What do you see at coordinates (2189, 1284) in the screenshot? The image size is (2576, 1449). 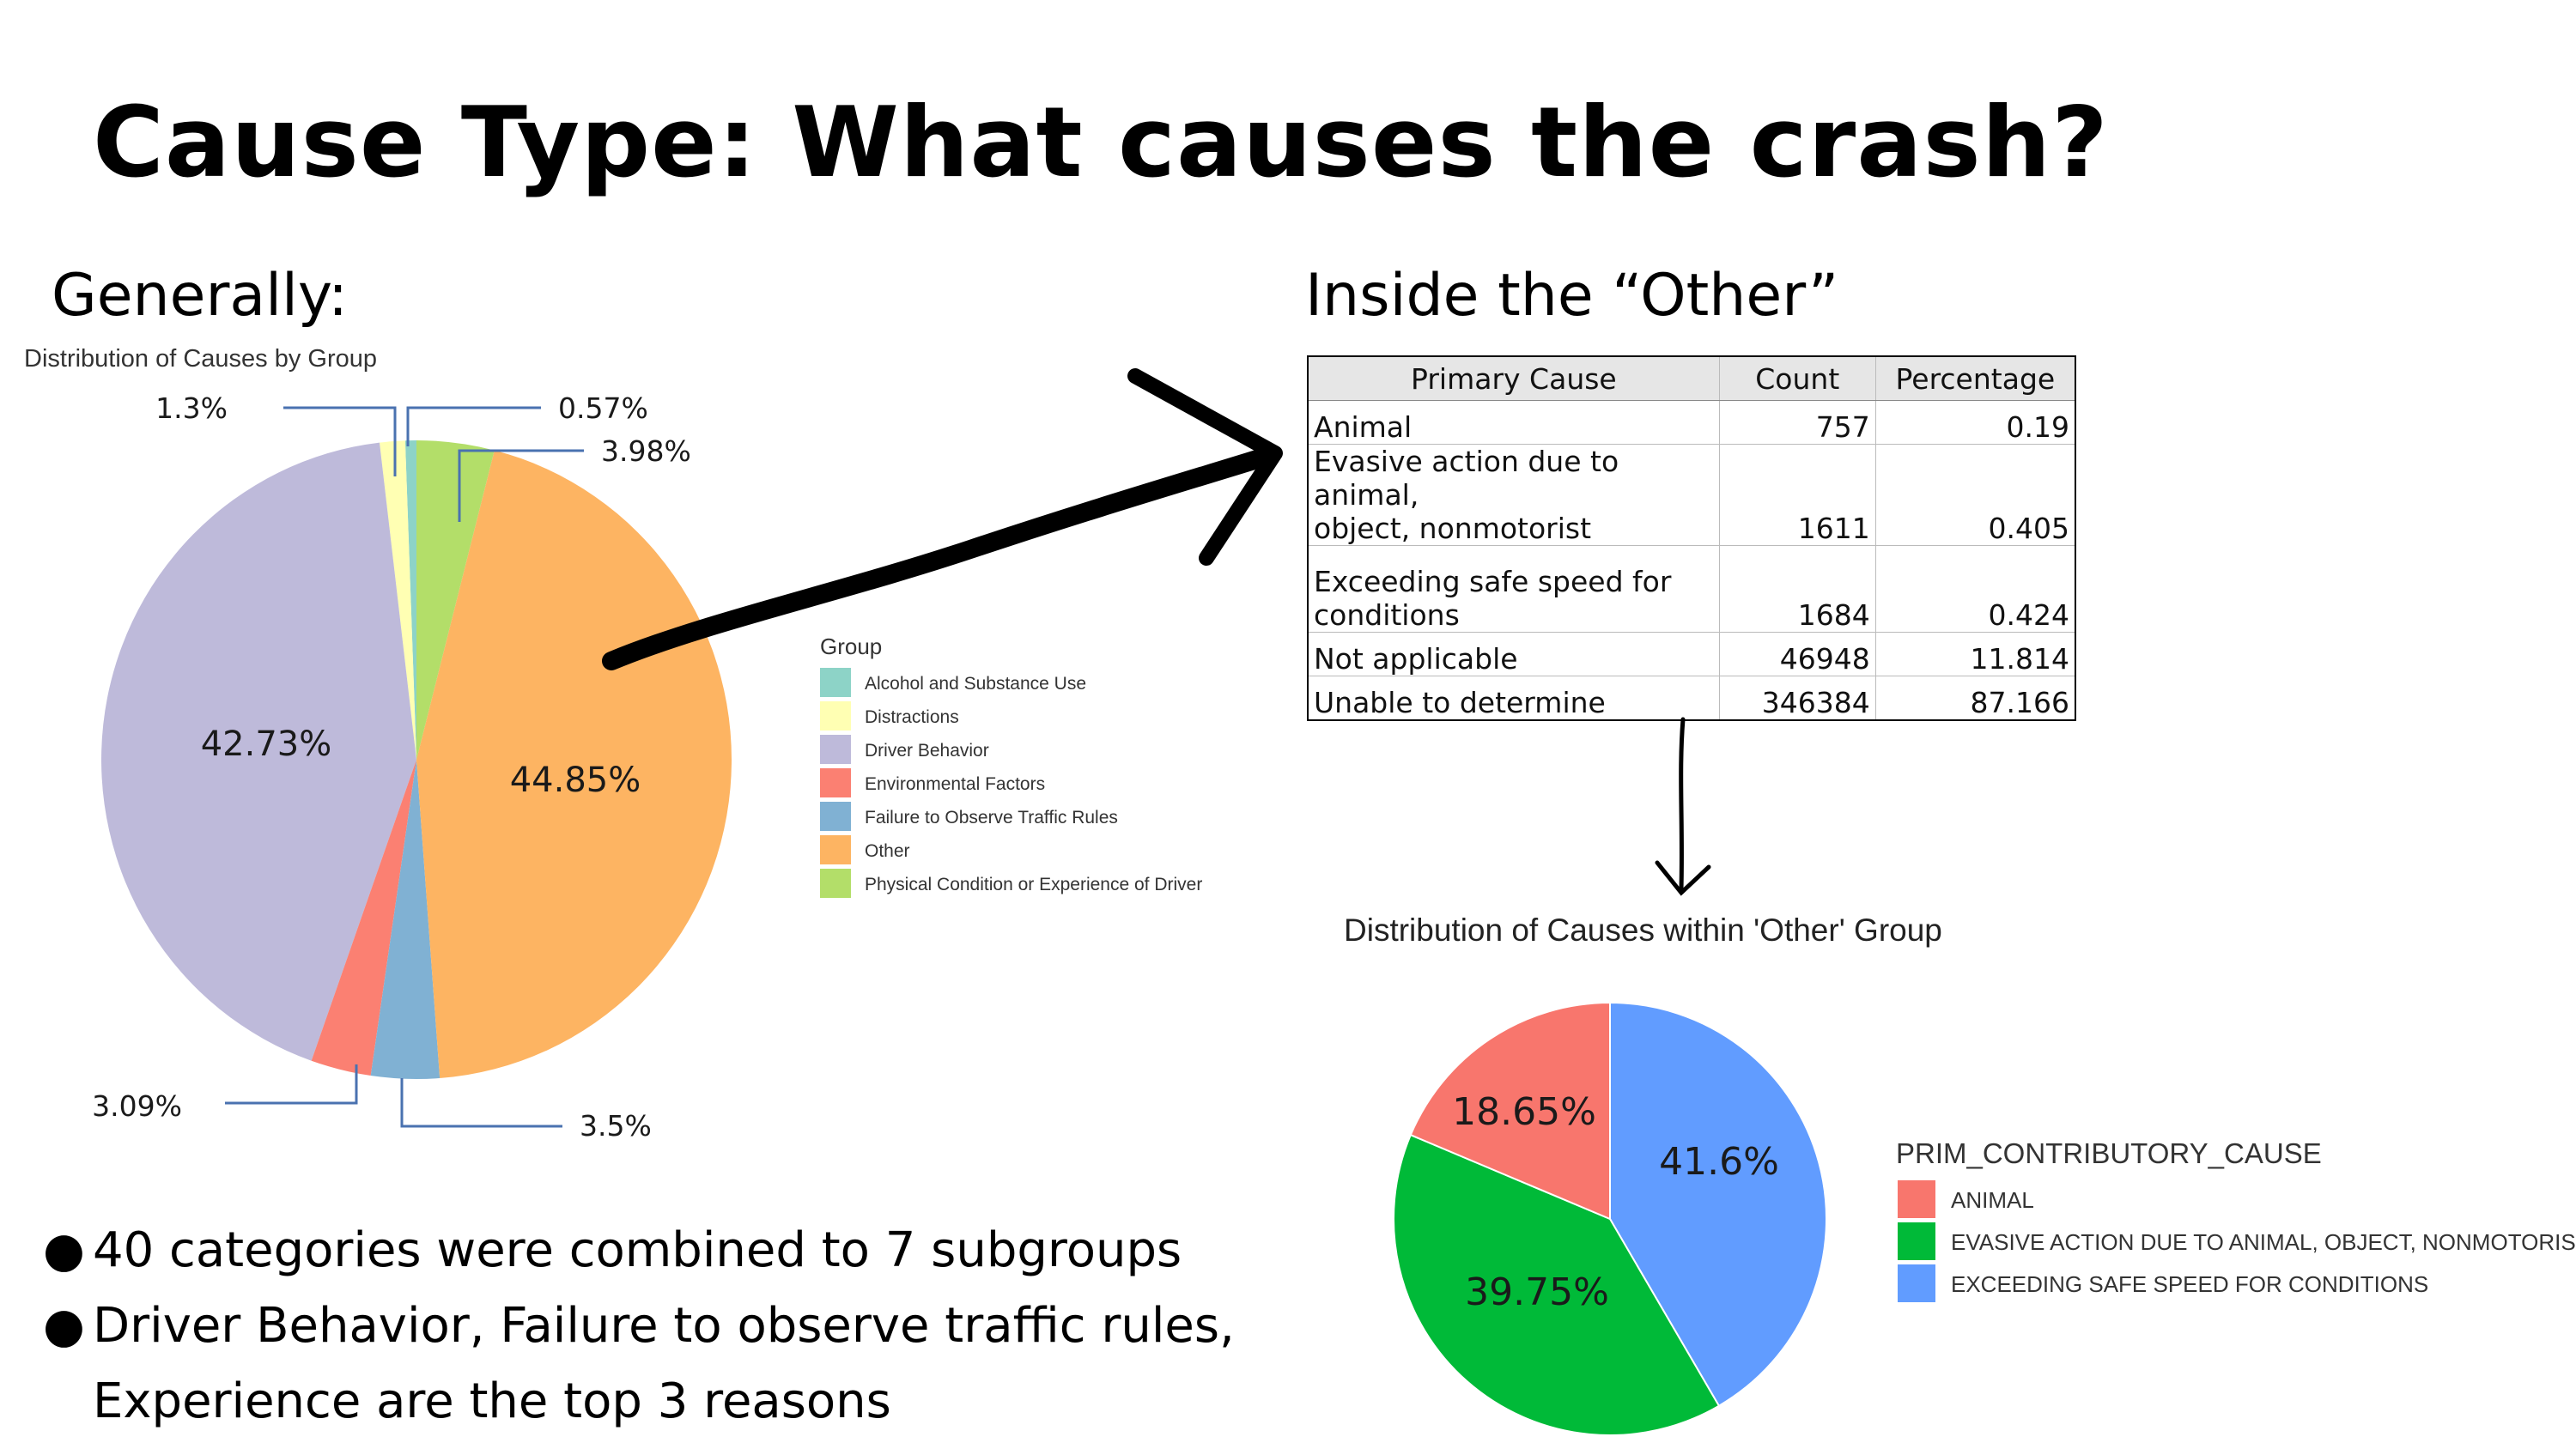 I see `pie2-legend-item: EXCEEDING SAFE SPEED FOR CONDITIONS` at bounding box center [2189, 1284].